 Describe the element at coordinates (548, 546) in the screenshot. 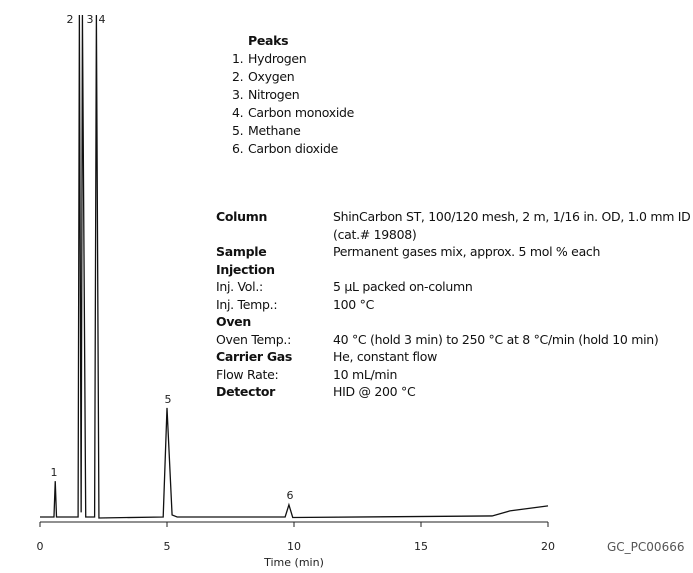

I see `x-tick-label: 20` at that location.